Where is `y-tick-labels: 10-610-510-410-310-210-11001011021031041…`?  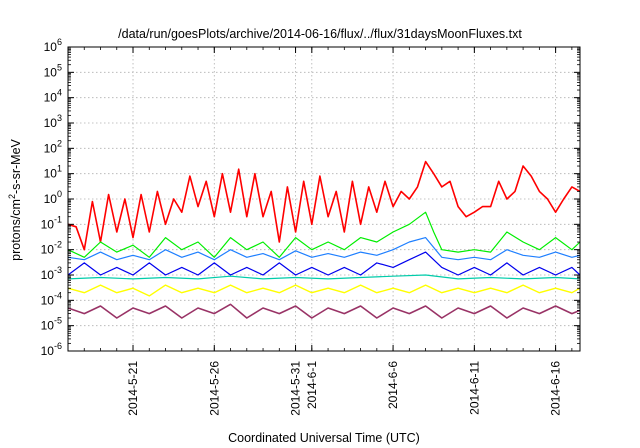 y-tick-labels: 10-610-510-410-310-210-11001011021031041… is located at coordinates (51, 197).